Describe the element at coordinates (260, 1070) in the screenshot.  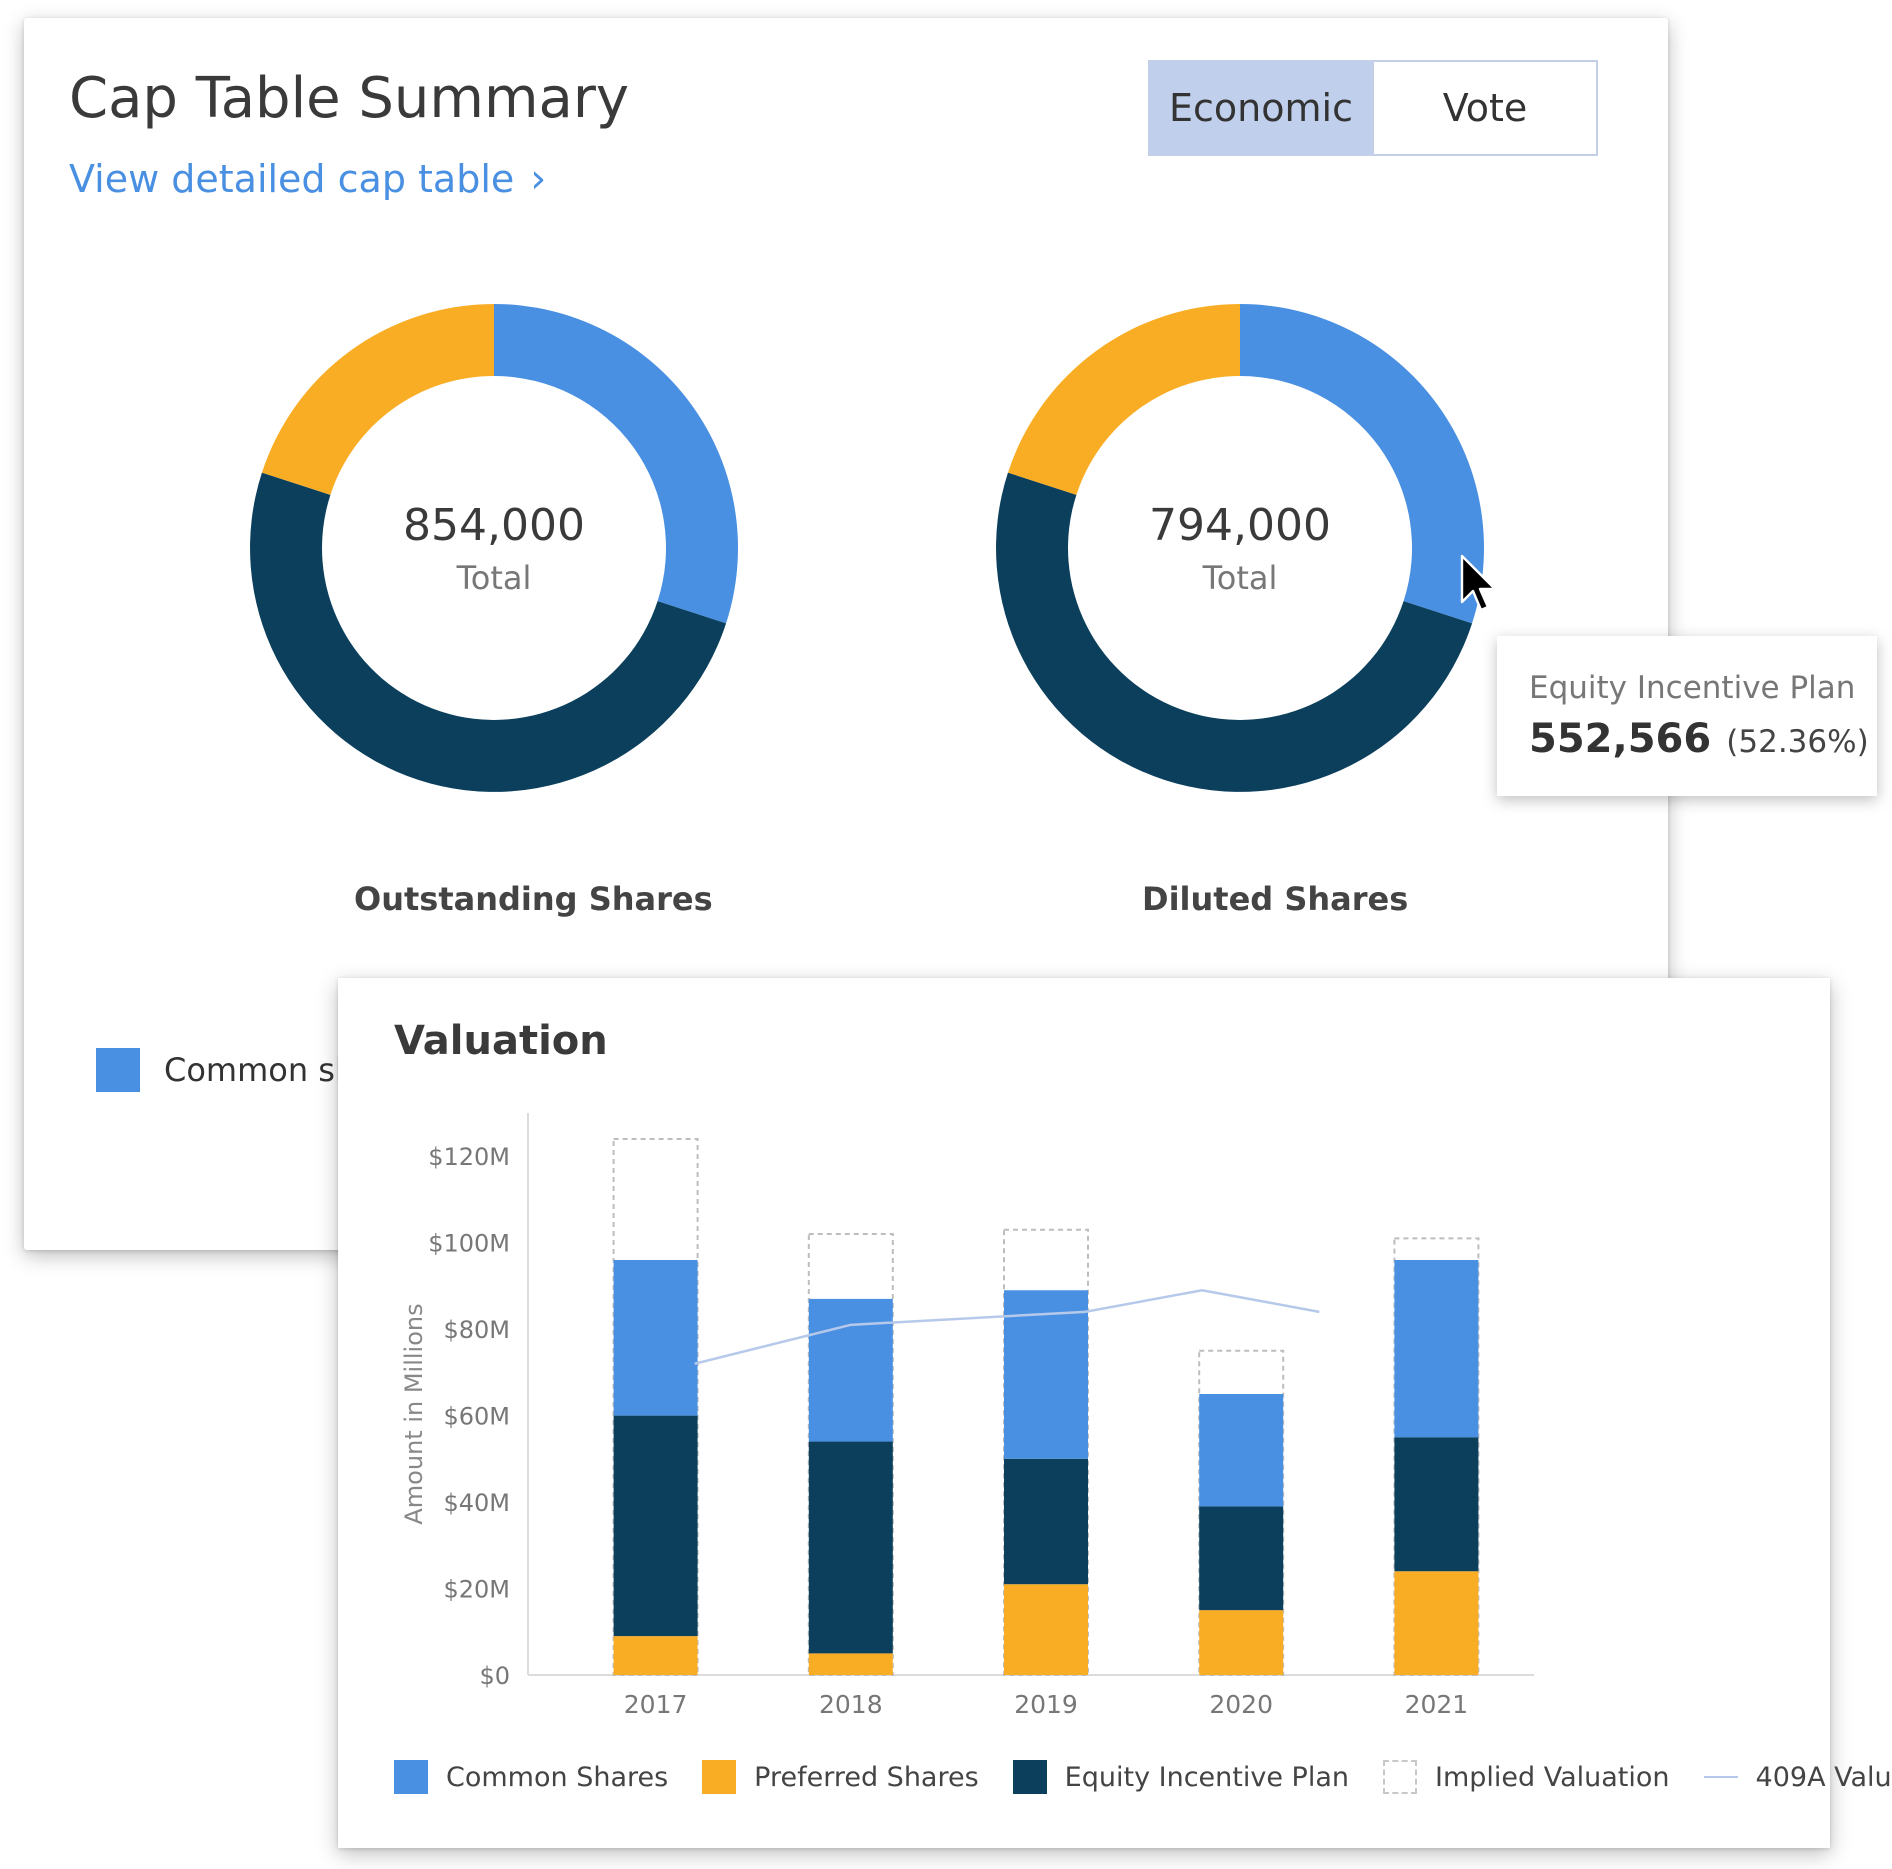
I see `legend-label-common-partial: Common sh` at that location.